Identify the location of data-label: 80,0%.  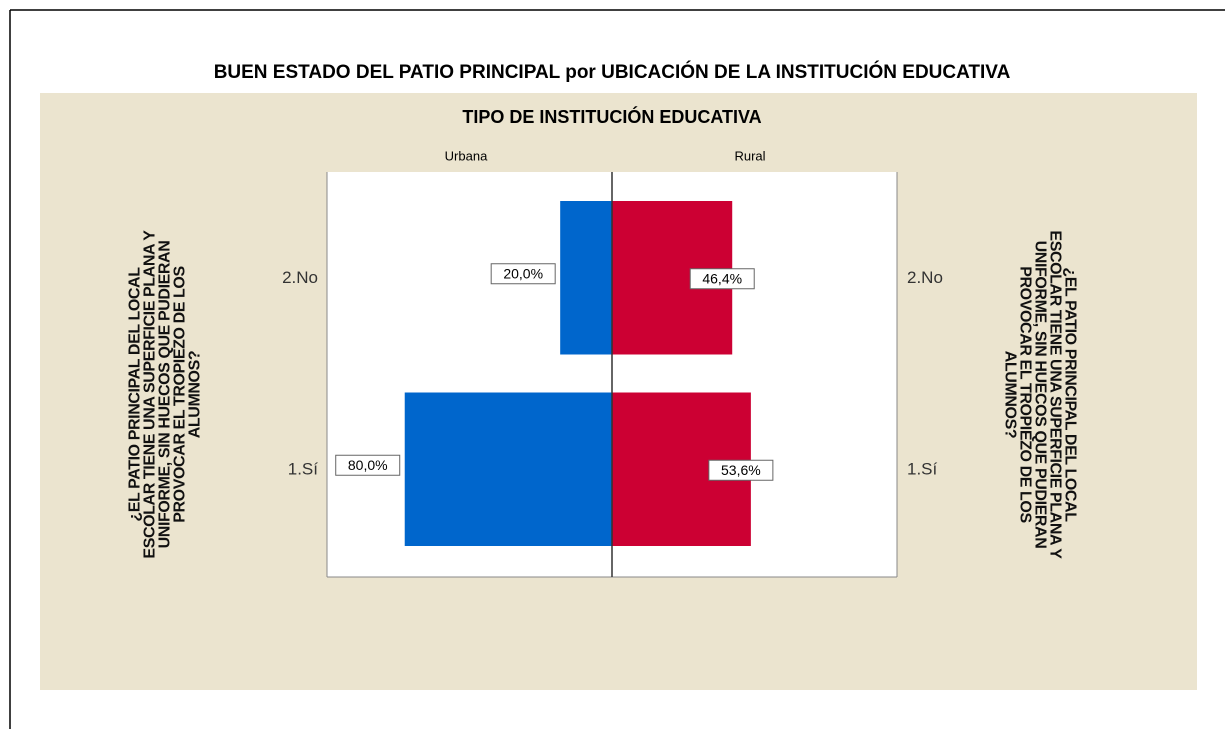
(368, 465).